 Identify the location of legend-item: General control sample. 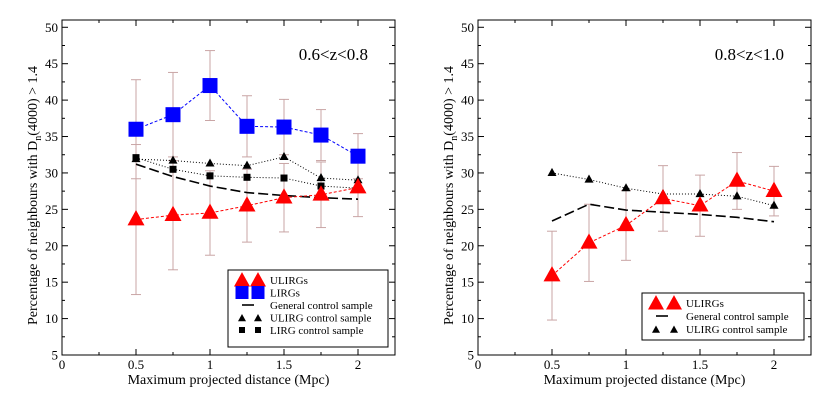
(307, 306).